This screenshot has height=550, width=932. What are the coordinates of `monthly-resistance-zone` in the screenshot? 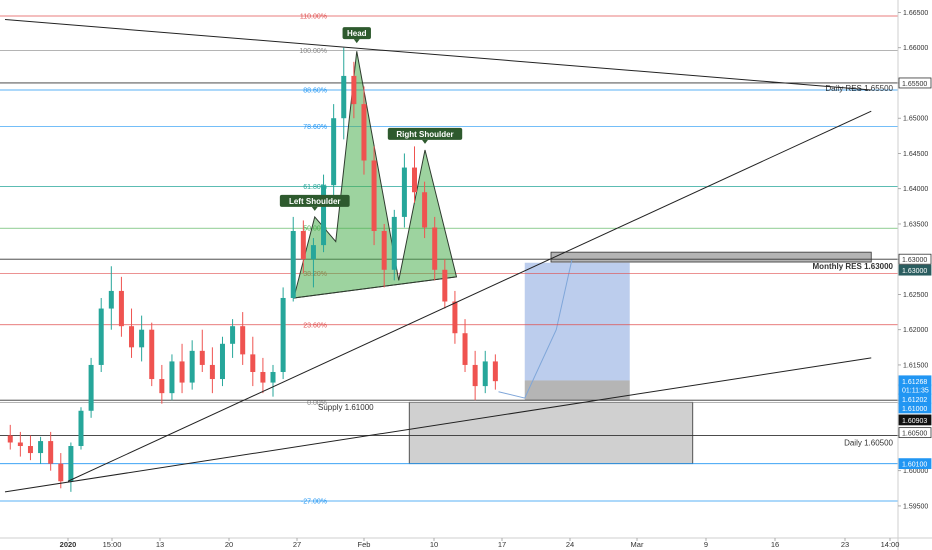 It's located at (711, 257).